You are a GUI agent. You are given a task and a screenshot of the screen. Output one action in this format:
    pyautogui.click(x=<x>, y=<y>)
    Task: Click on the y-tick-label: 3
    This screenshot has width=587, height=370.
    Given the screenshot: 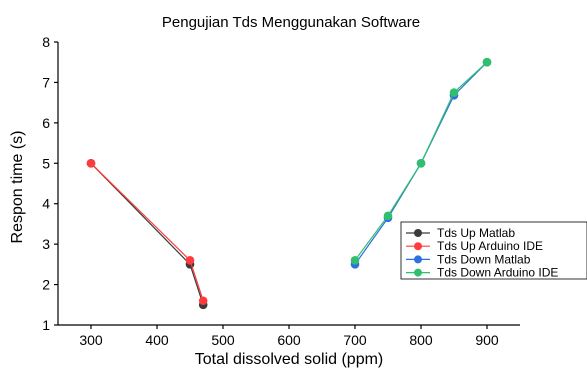 What is the action you would take?
    pyautogui.click(x=46, y=244)
    